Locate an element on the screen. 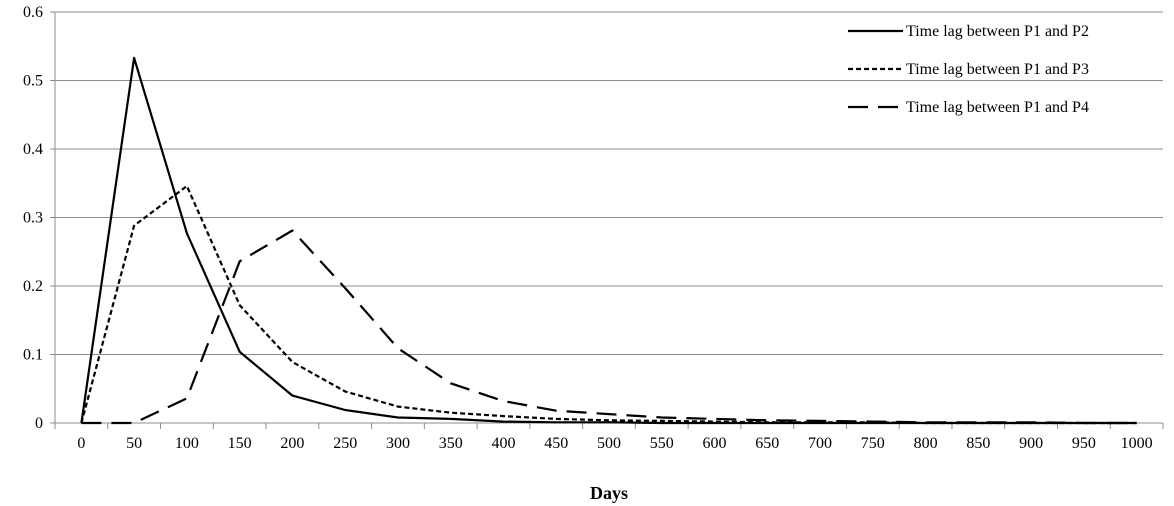 The height and width of the screenshot is (506, 1174). x-tick-label: 900 is located at coordinates (1031, 443).